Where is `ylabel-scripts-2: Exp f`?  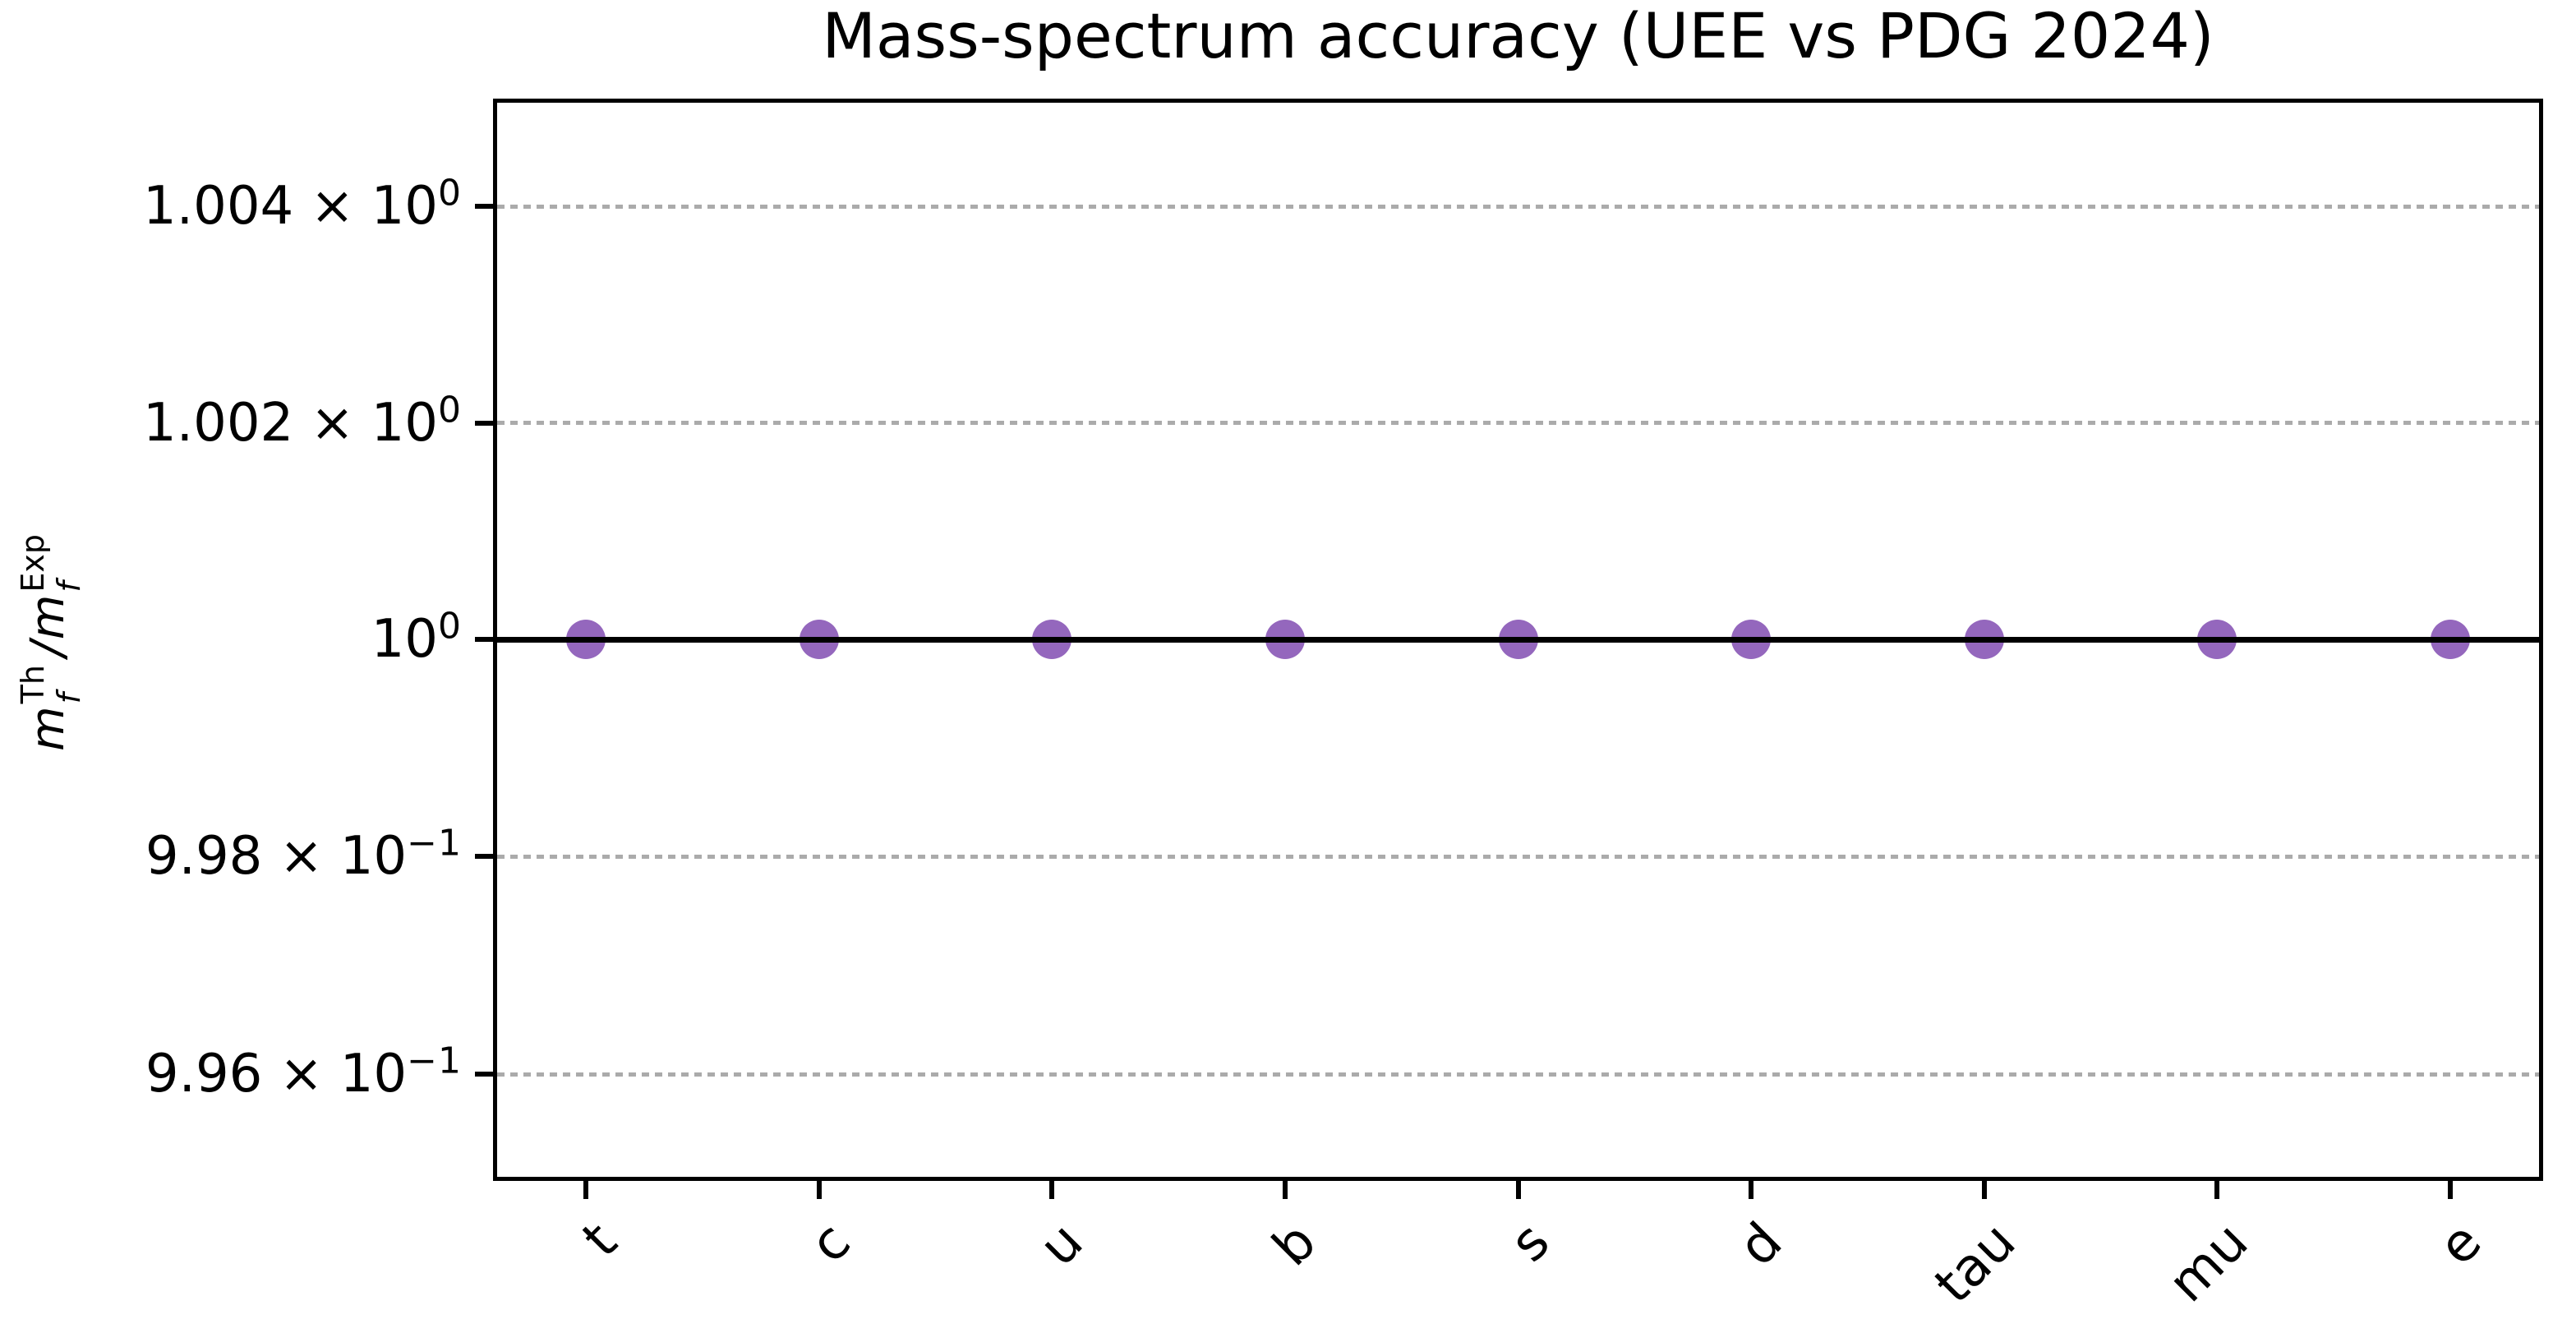
ylabel-scripts-2: Exp f is located at coordinates (51, 563).